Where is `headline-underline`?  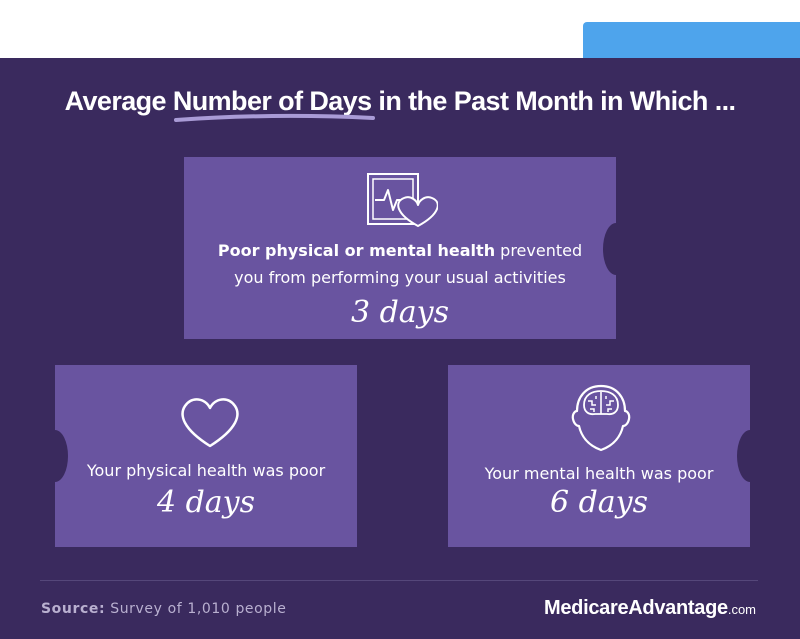
headline-underline is located at coordinates (274, 117).